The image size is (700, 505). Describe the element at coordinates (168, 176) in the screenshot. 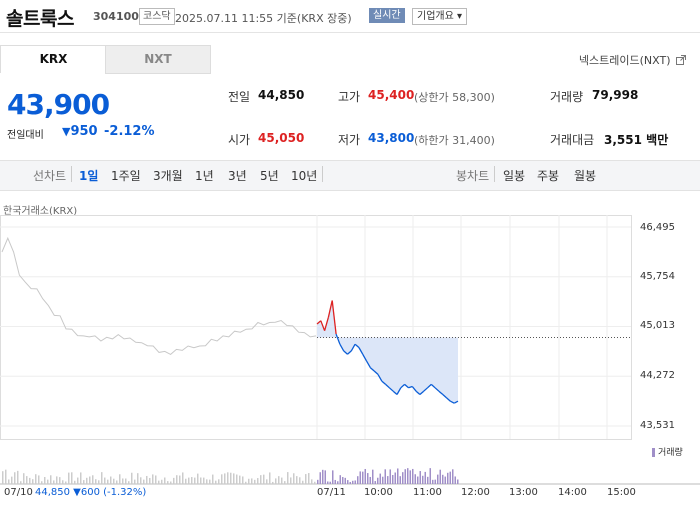

I see `period-3m: 3개월` at that location.